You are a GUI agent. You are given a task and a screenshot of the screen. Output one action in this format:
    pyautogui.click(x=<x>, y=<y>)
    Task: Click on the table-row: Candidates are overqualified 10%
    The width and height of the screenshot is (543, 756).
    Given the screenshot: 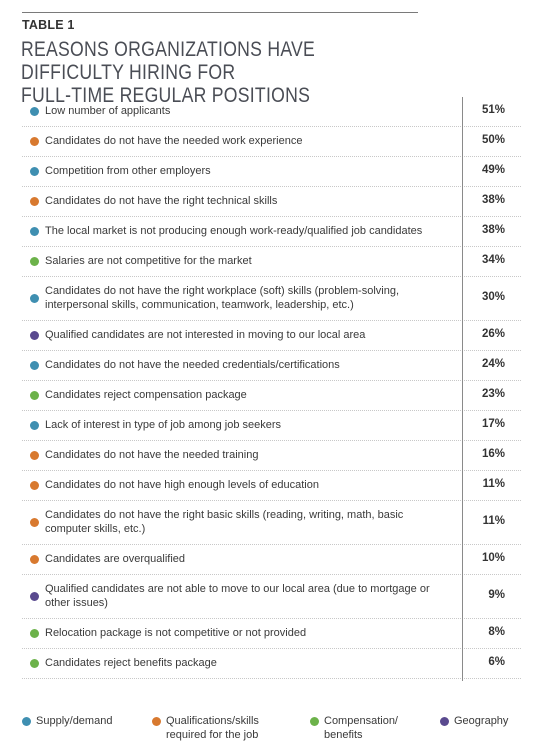 What is the action you would take?
    pyautogui.click(x=271, y=560)
    